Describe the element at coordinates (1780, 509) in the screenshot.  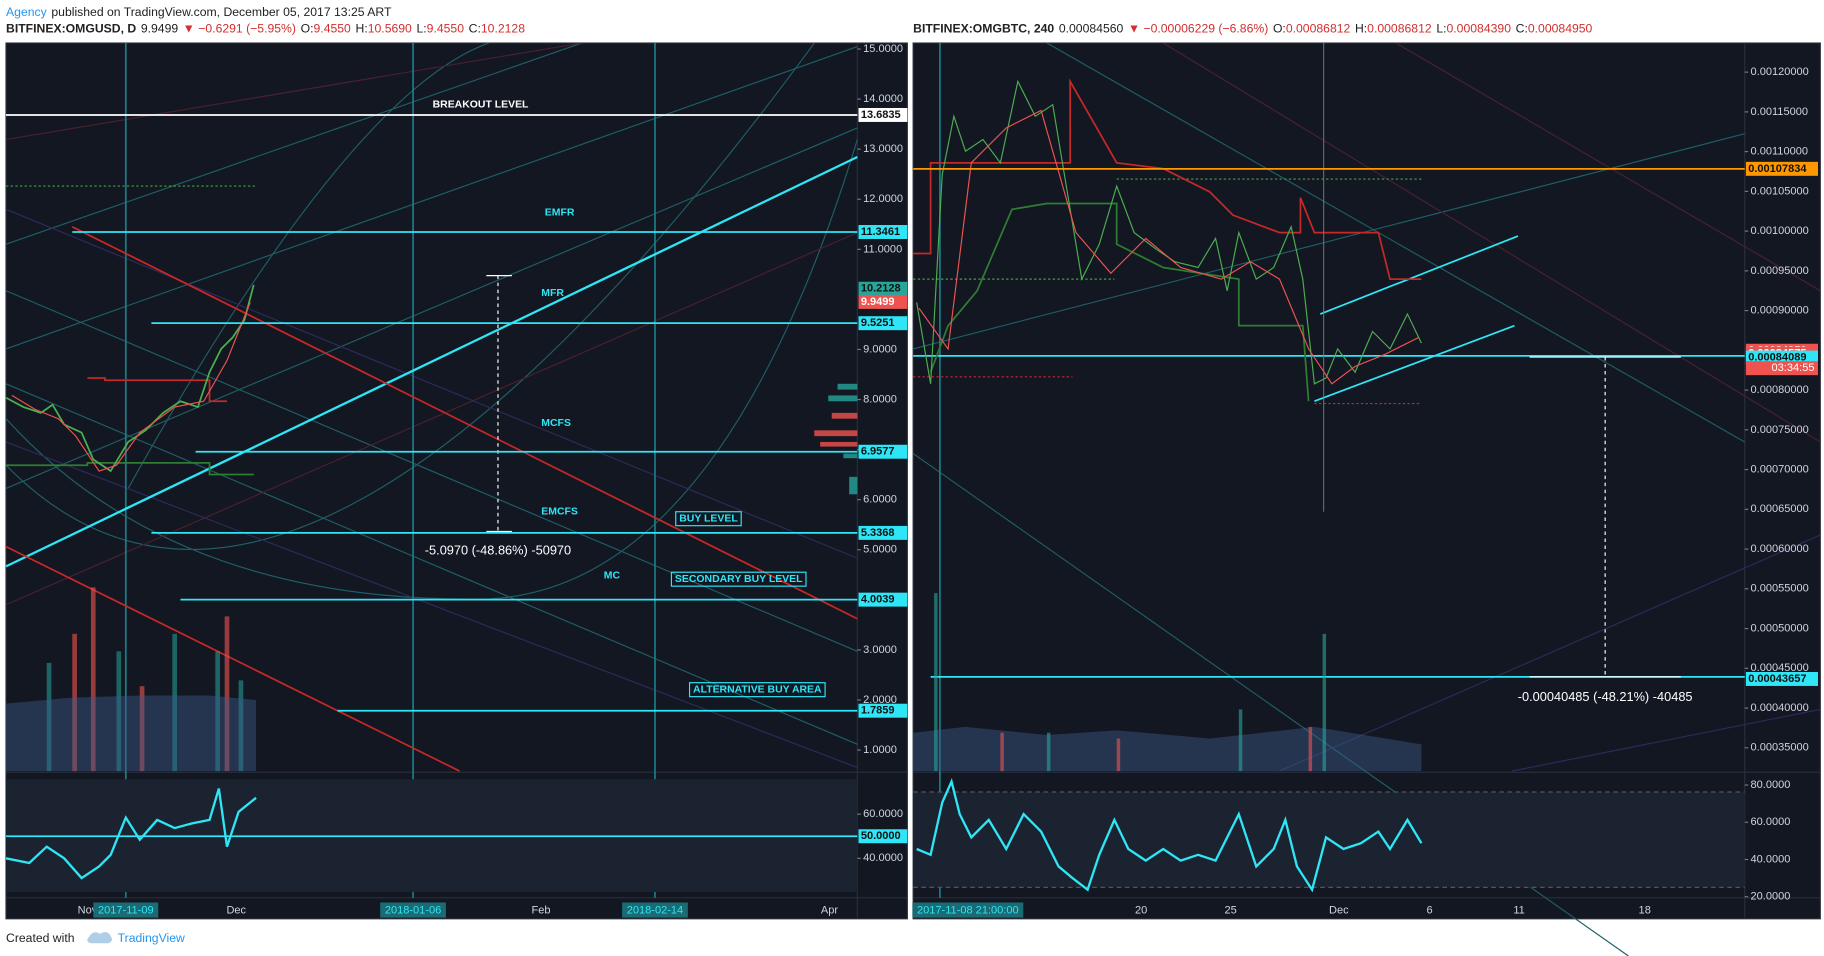
I see `price-tick-label: 0.00065000` at that location.